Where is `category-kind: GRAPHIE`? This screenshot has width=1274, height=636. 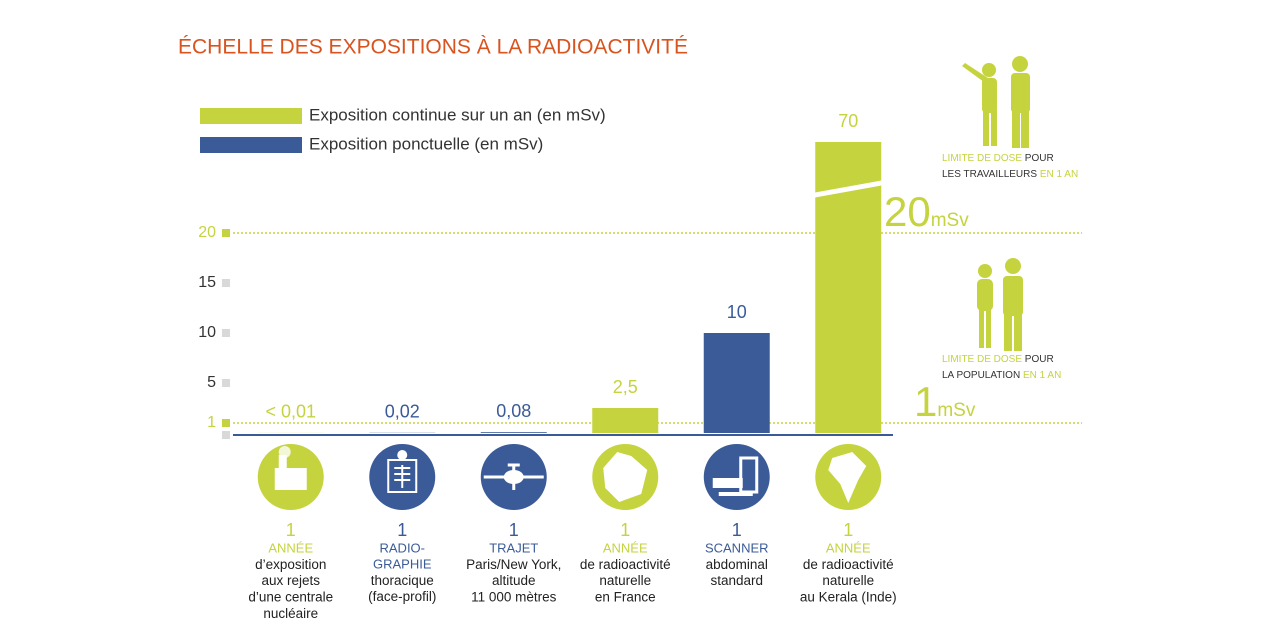 category-kind: GRAPHIE is located at coordinates (402, 563).